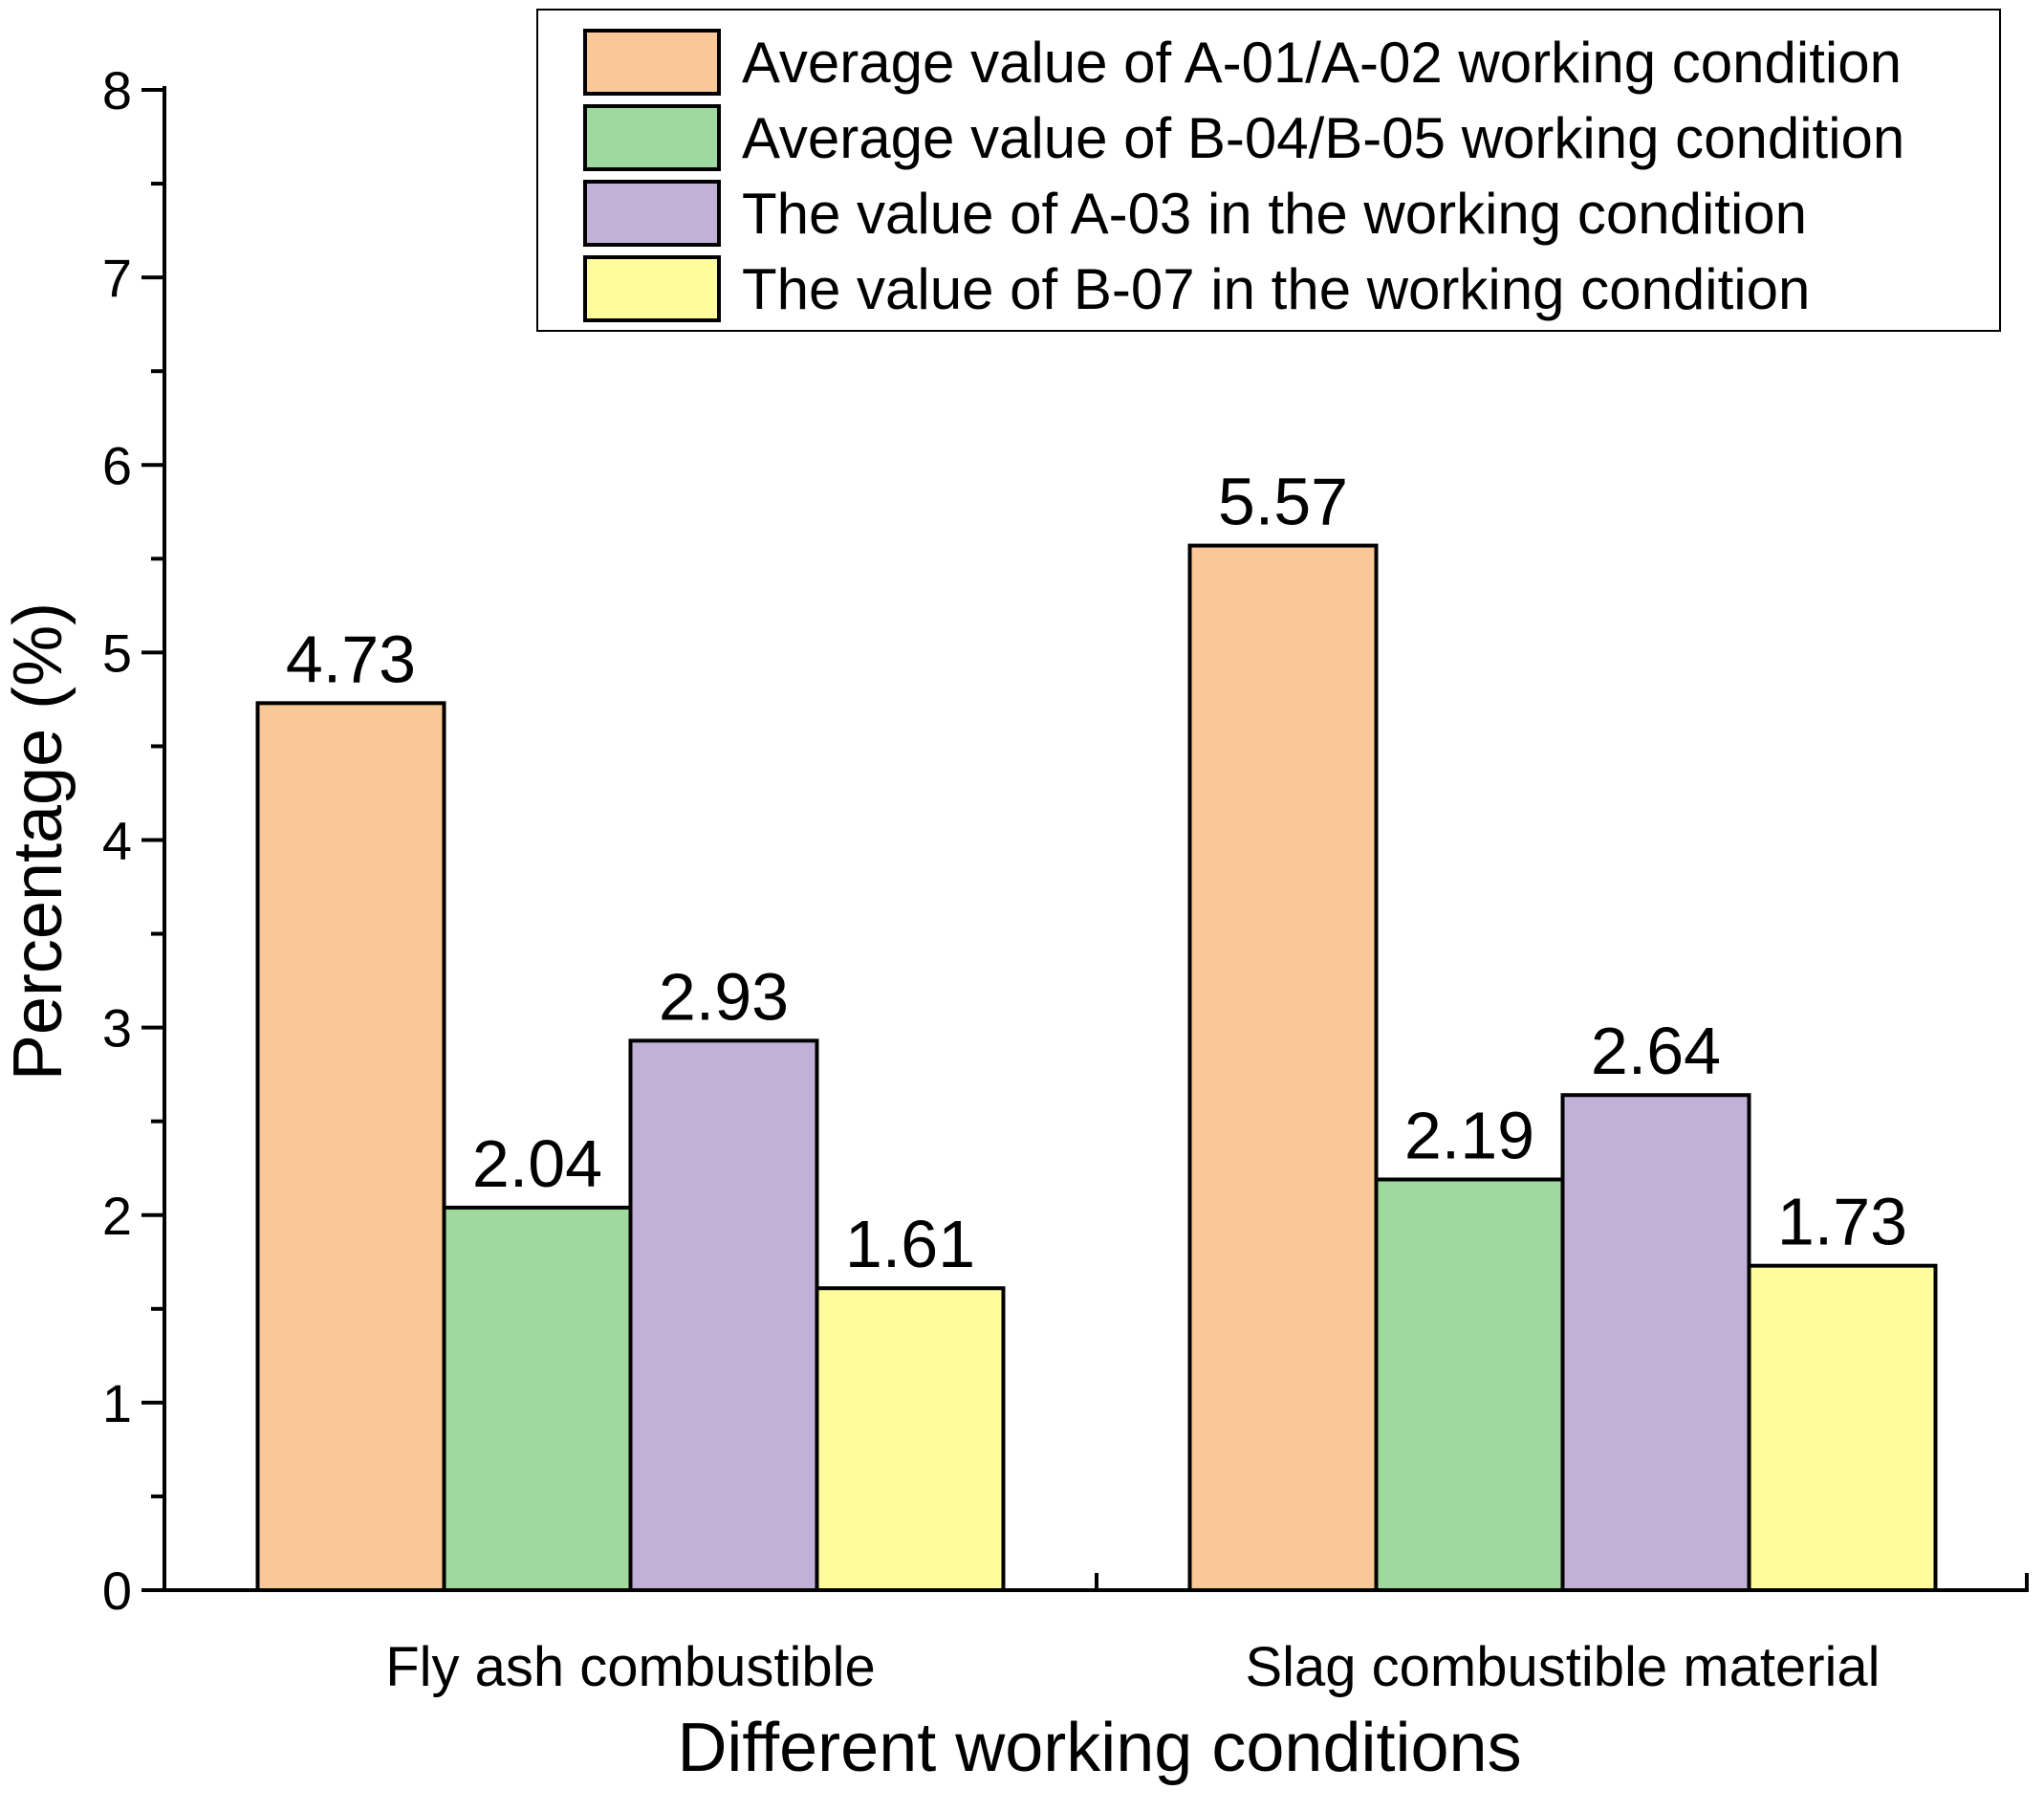 This screenshot has width=2044, height=1812. I want to click on y-tick-label: 1, so click(117, 1403).